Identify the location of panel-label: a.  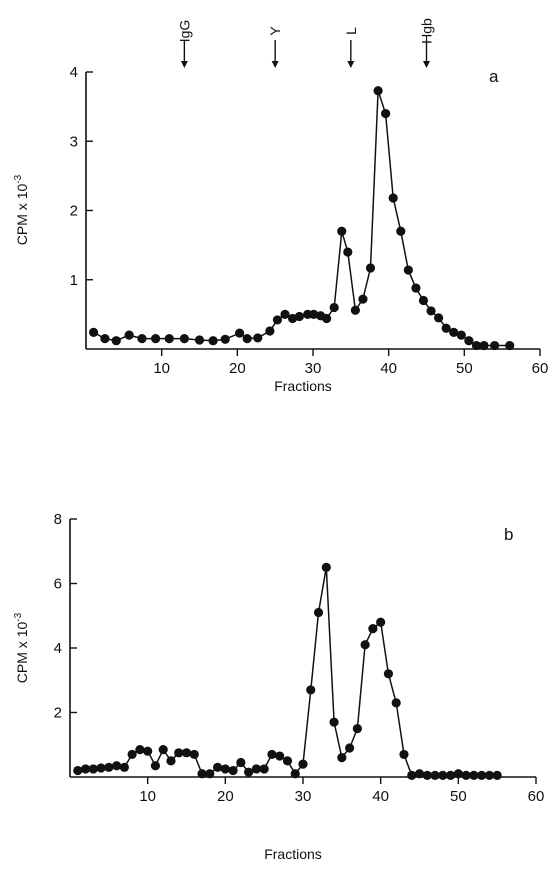
(494, 76).